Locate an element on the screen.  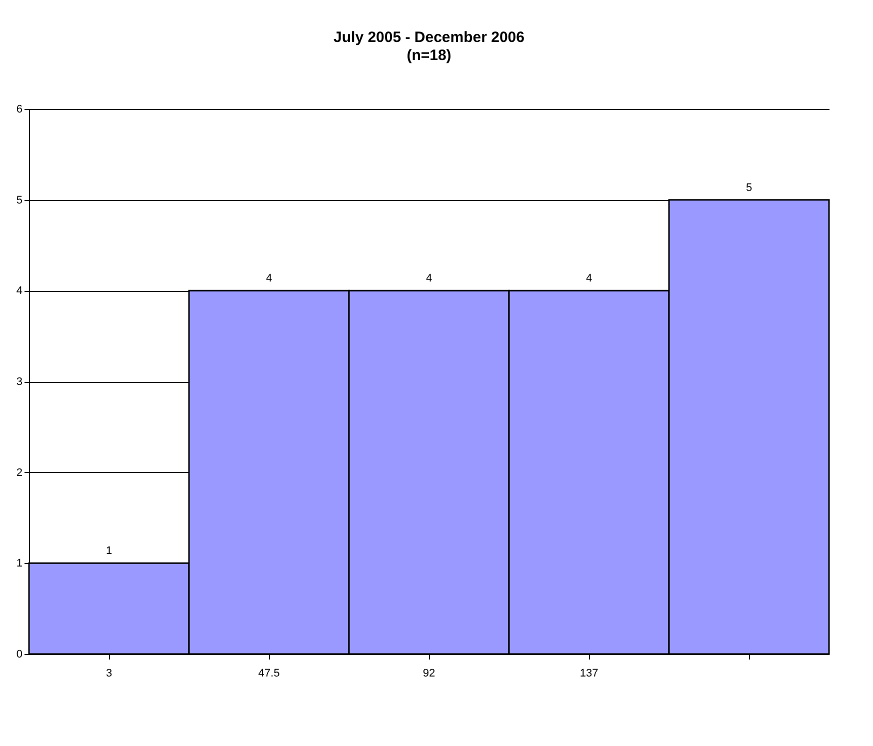
x-tick-label: 137 is located at coordinates (589, 674).